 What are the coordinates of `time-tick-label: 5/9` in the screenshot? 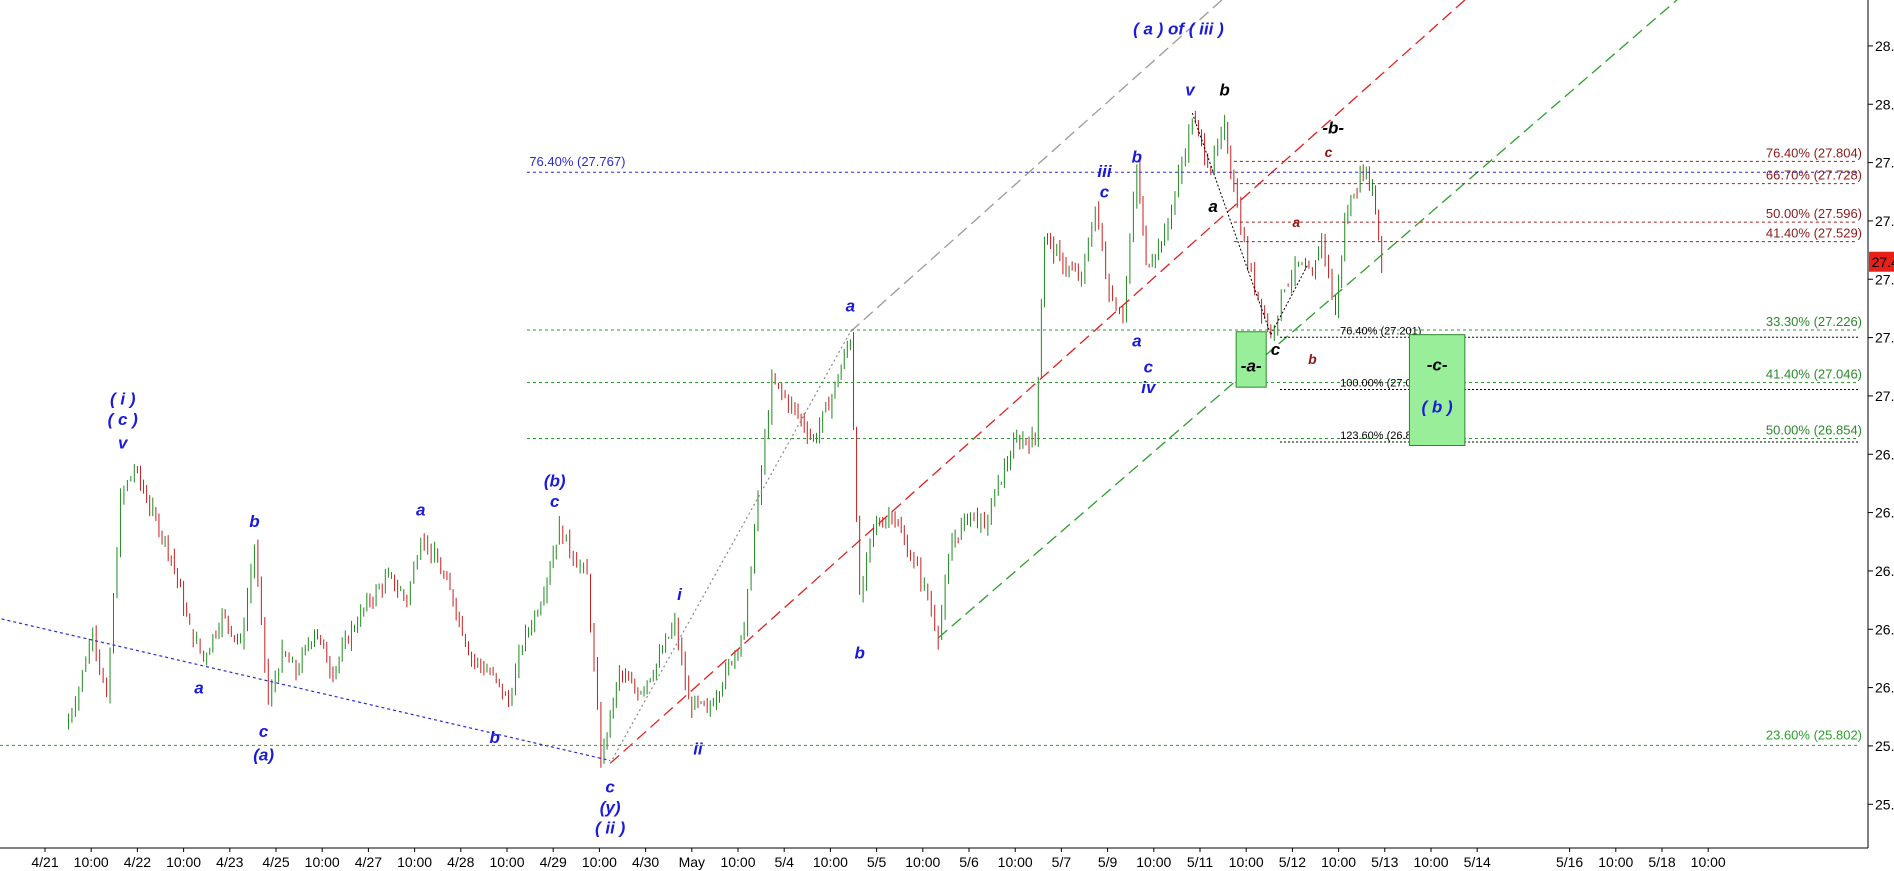 It's located at (1108, 862).